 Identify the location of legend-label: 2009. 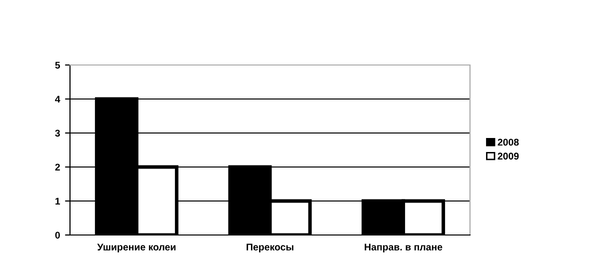
(508, 156).